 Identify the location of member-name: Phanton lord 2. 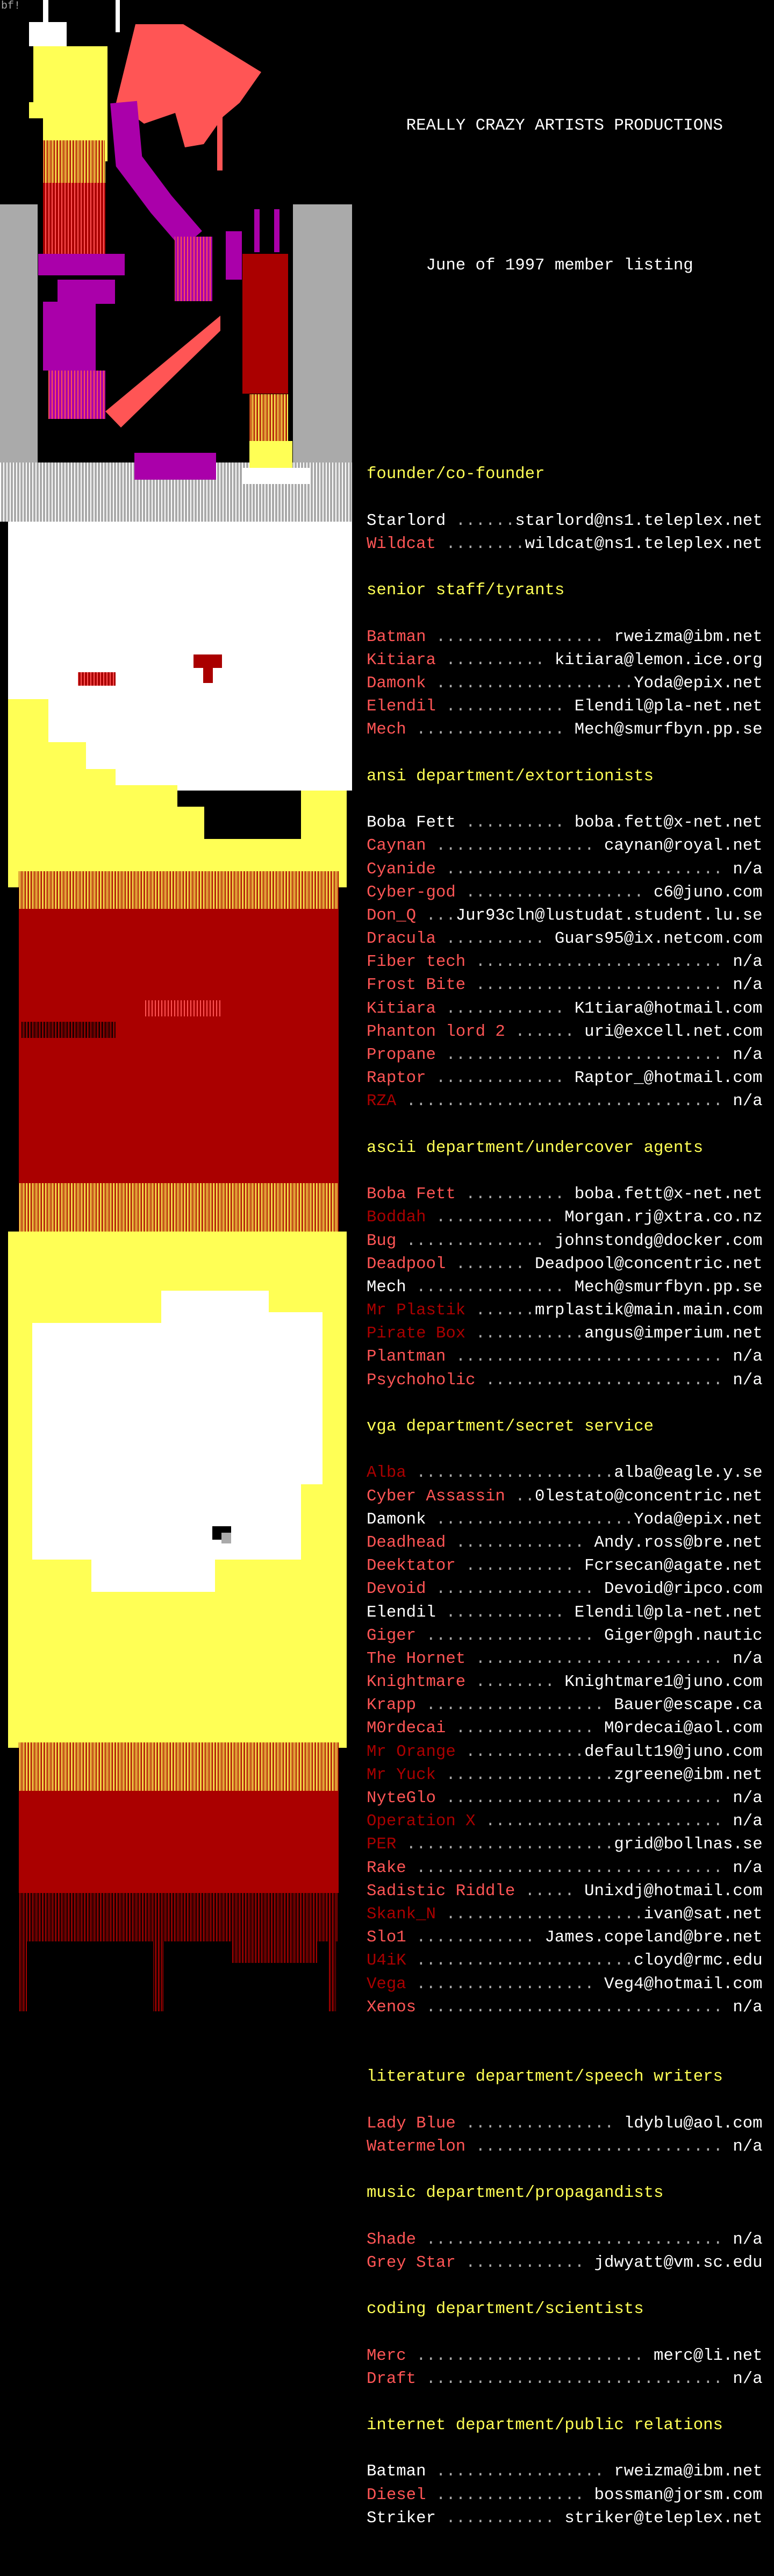
(436, 1031).